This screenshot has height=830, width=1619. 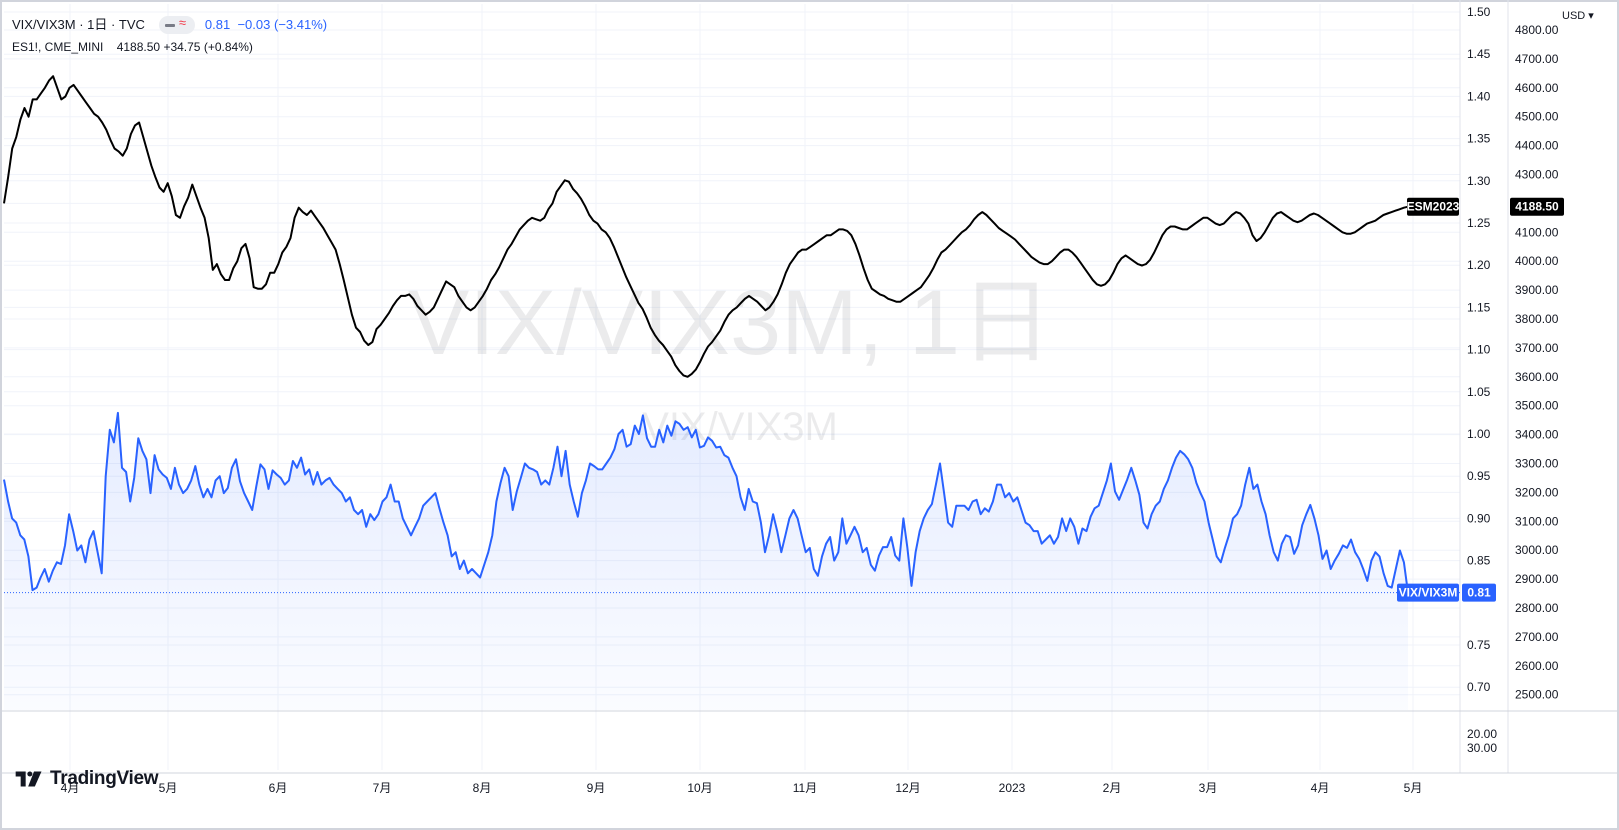 I want to click on chevron-down-icon: ▾, so click(x=1591, y=16).